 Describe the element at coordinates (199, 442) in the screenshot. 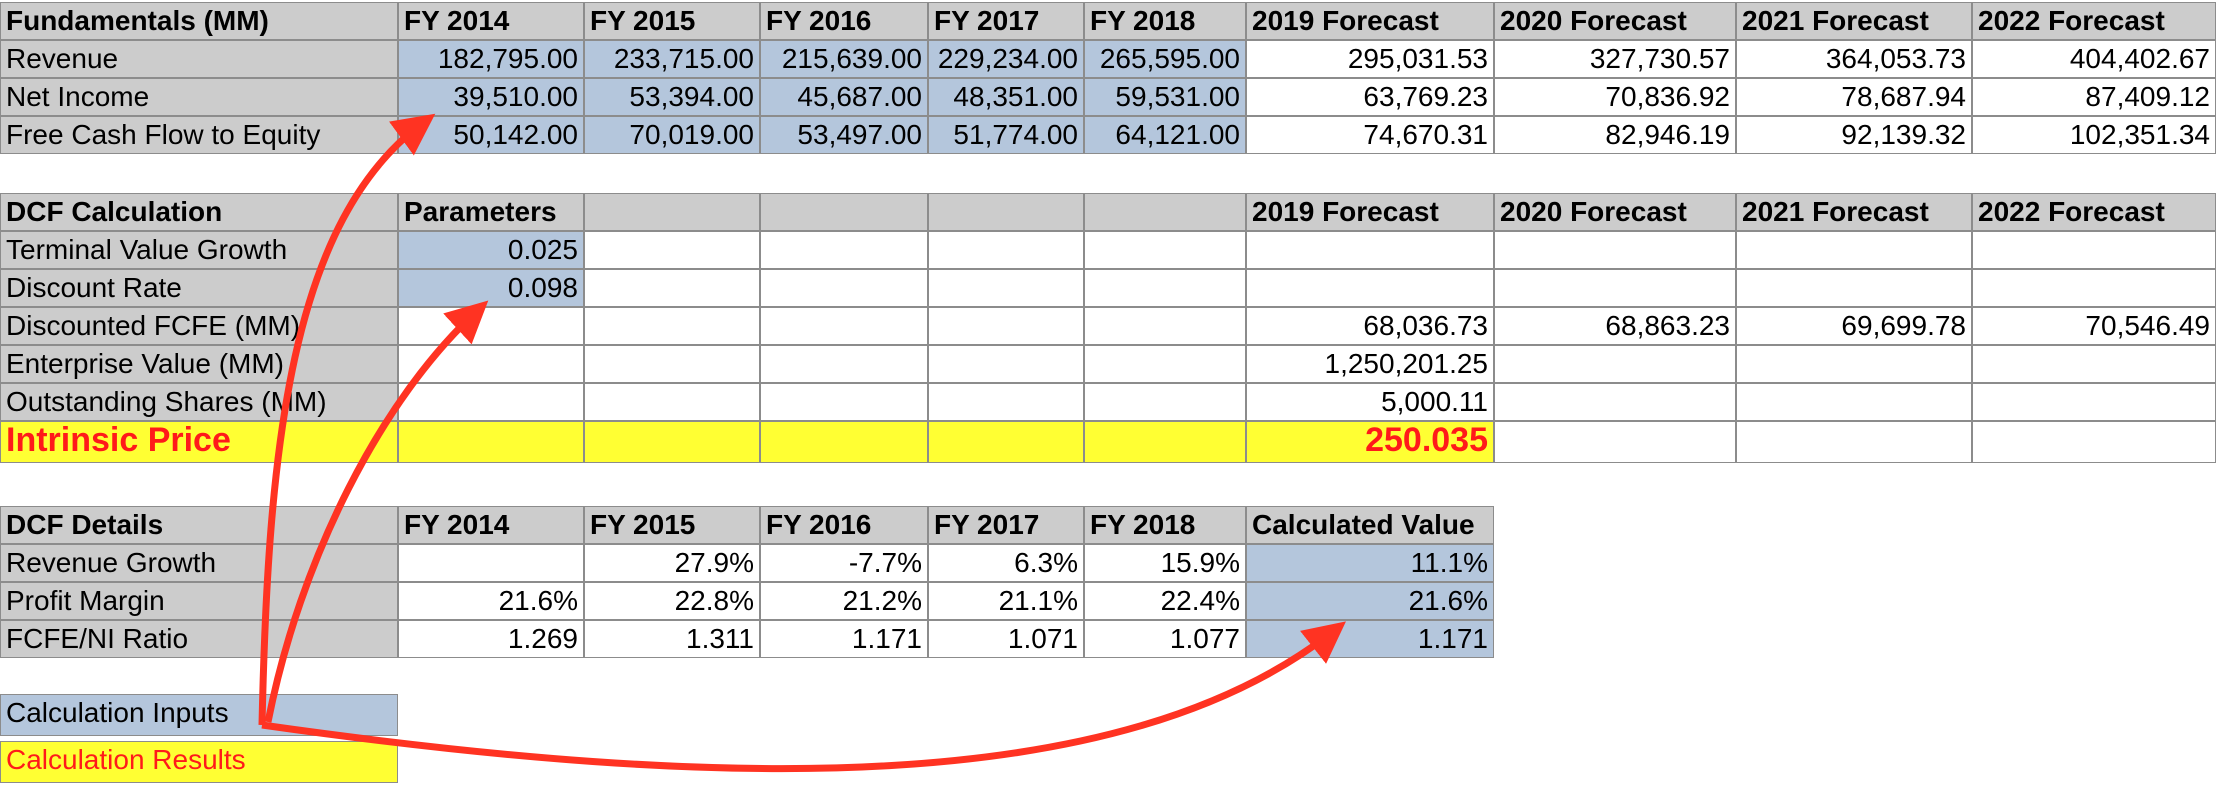

I see `intrinsic-price-label: Intrinsic Price` at that location.